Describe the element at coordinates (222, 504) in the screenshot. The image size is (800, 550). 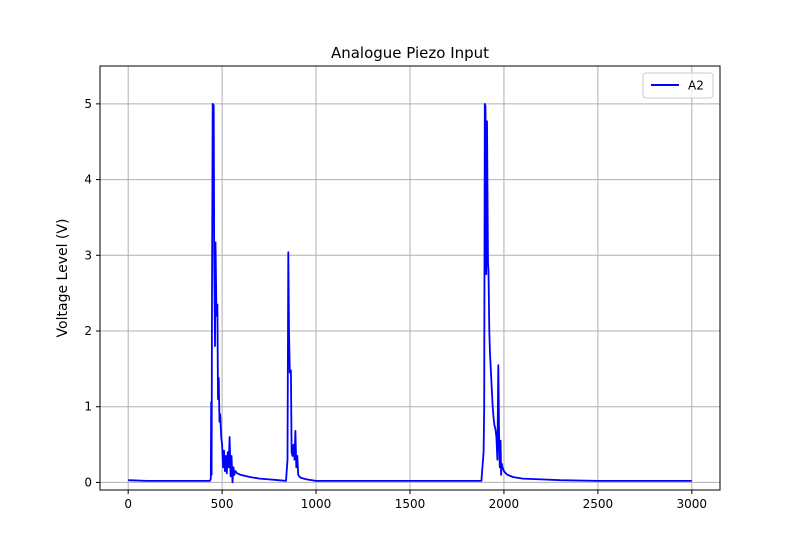
I see `x-tick-label: 500` at that location.